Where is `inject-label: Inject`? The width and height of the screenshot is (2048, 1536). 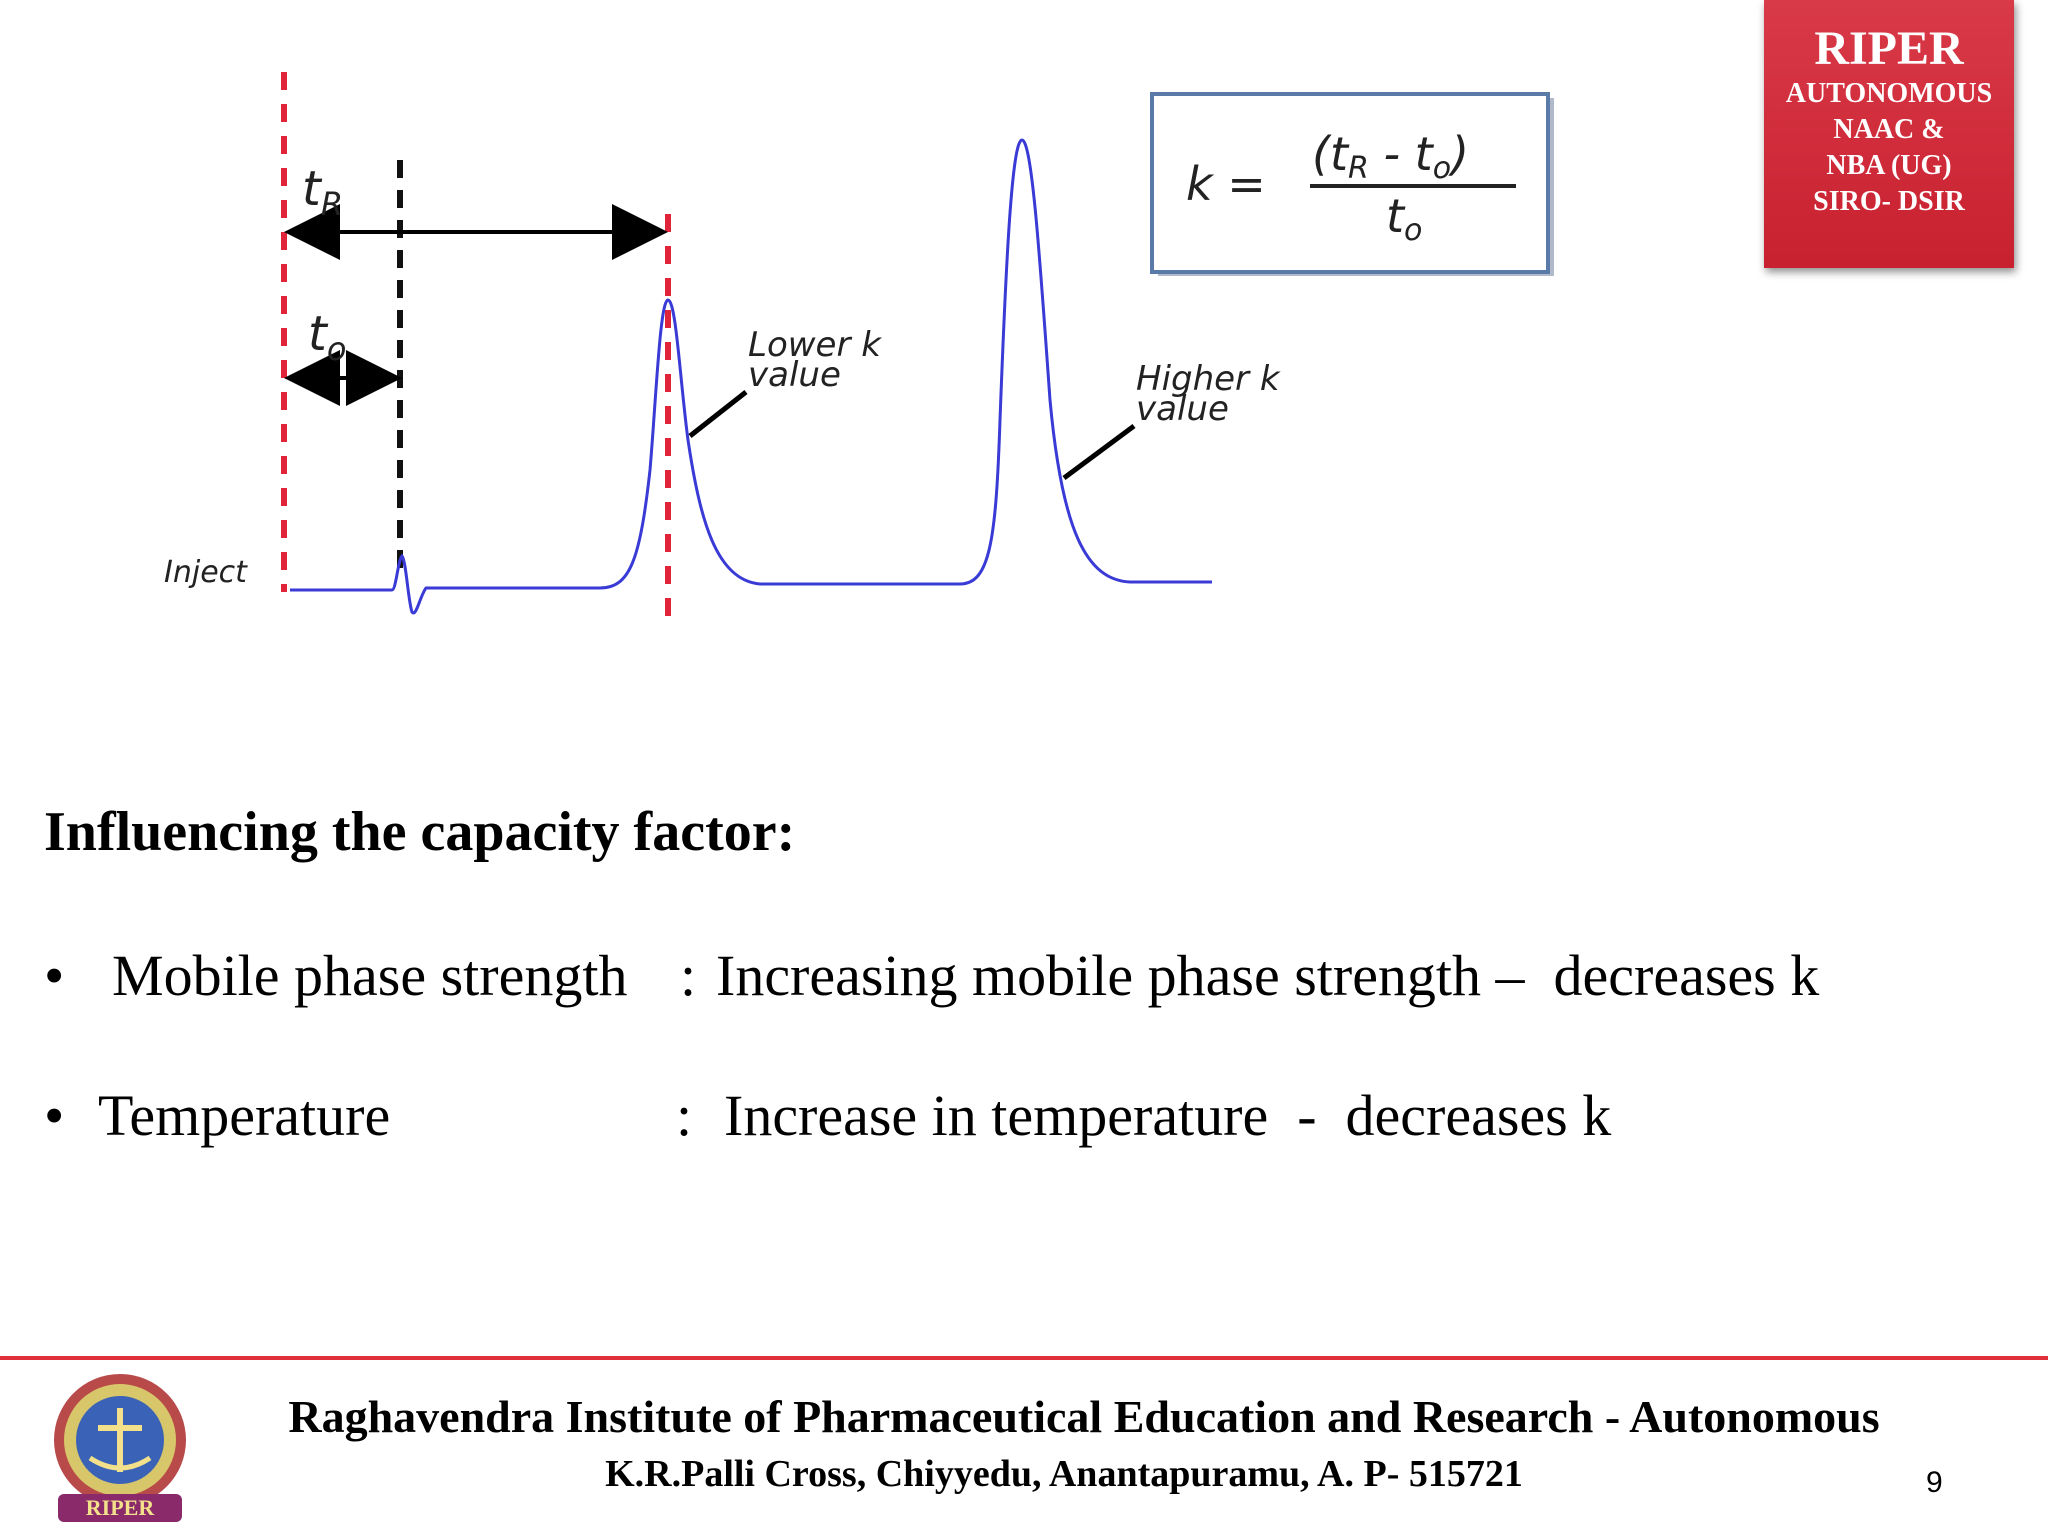
inject-label: Inject is located at coordinates (206, 572).